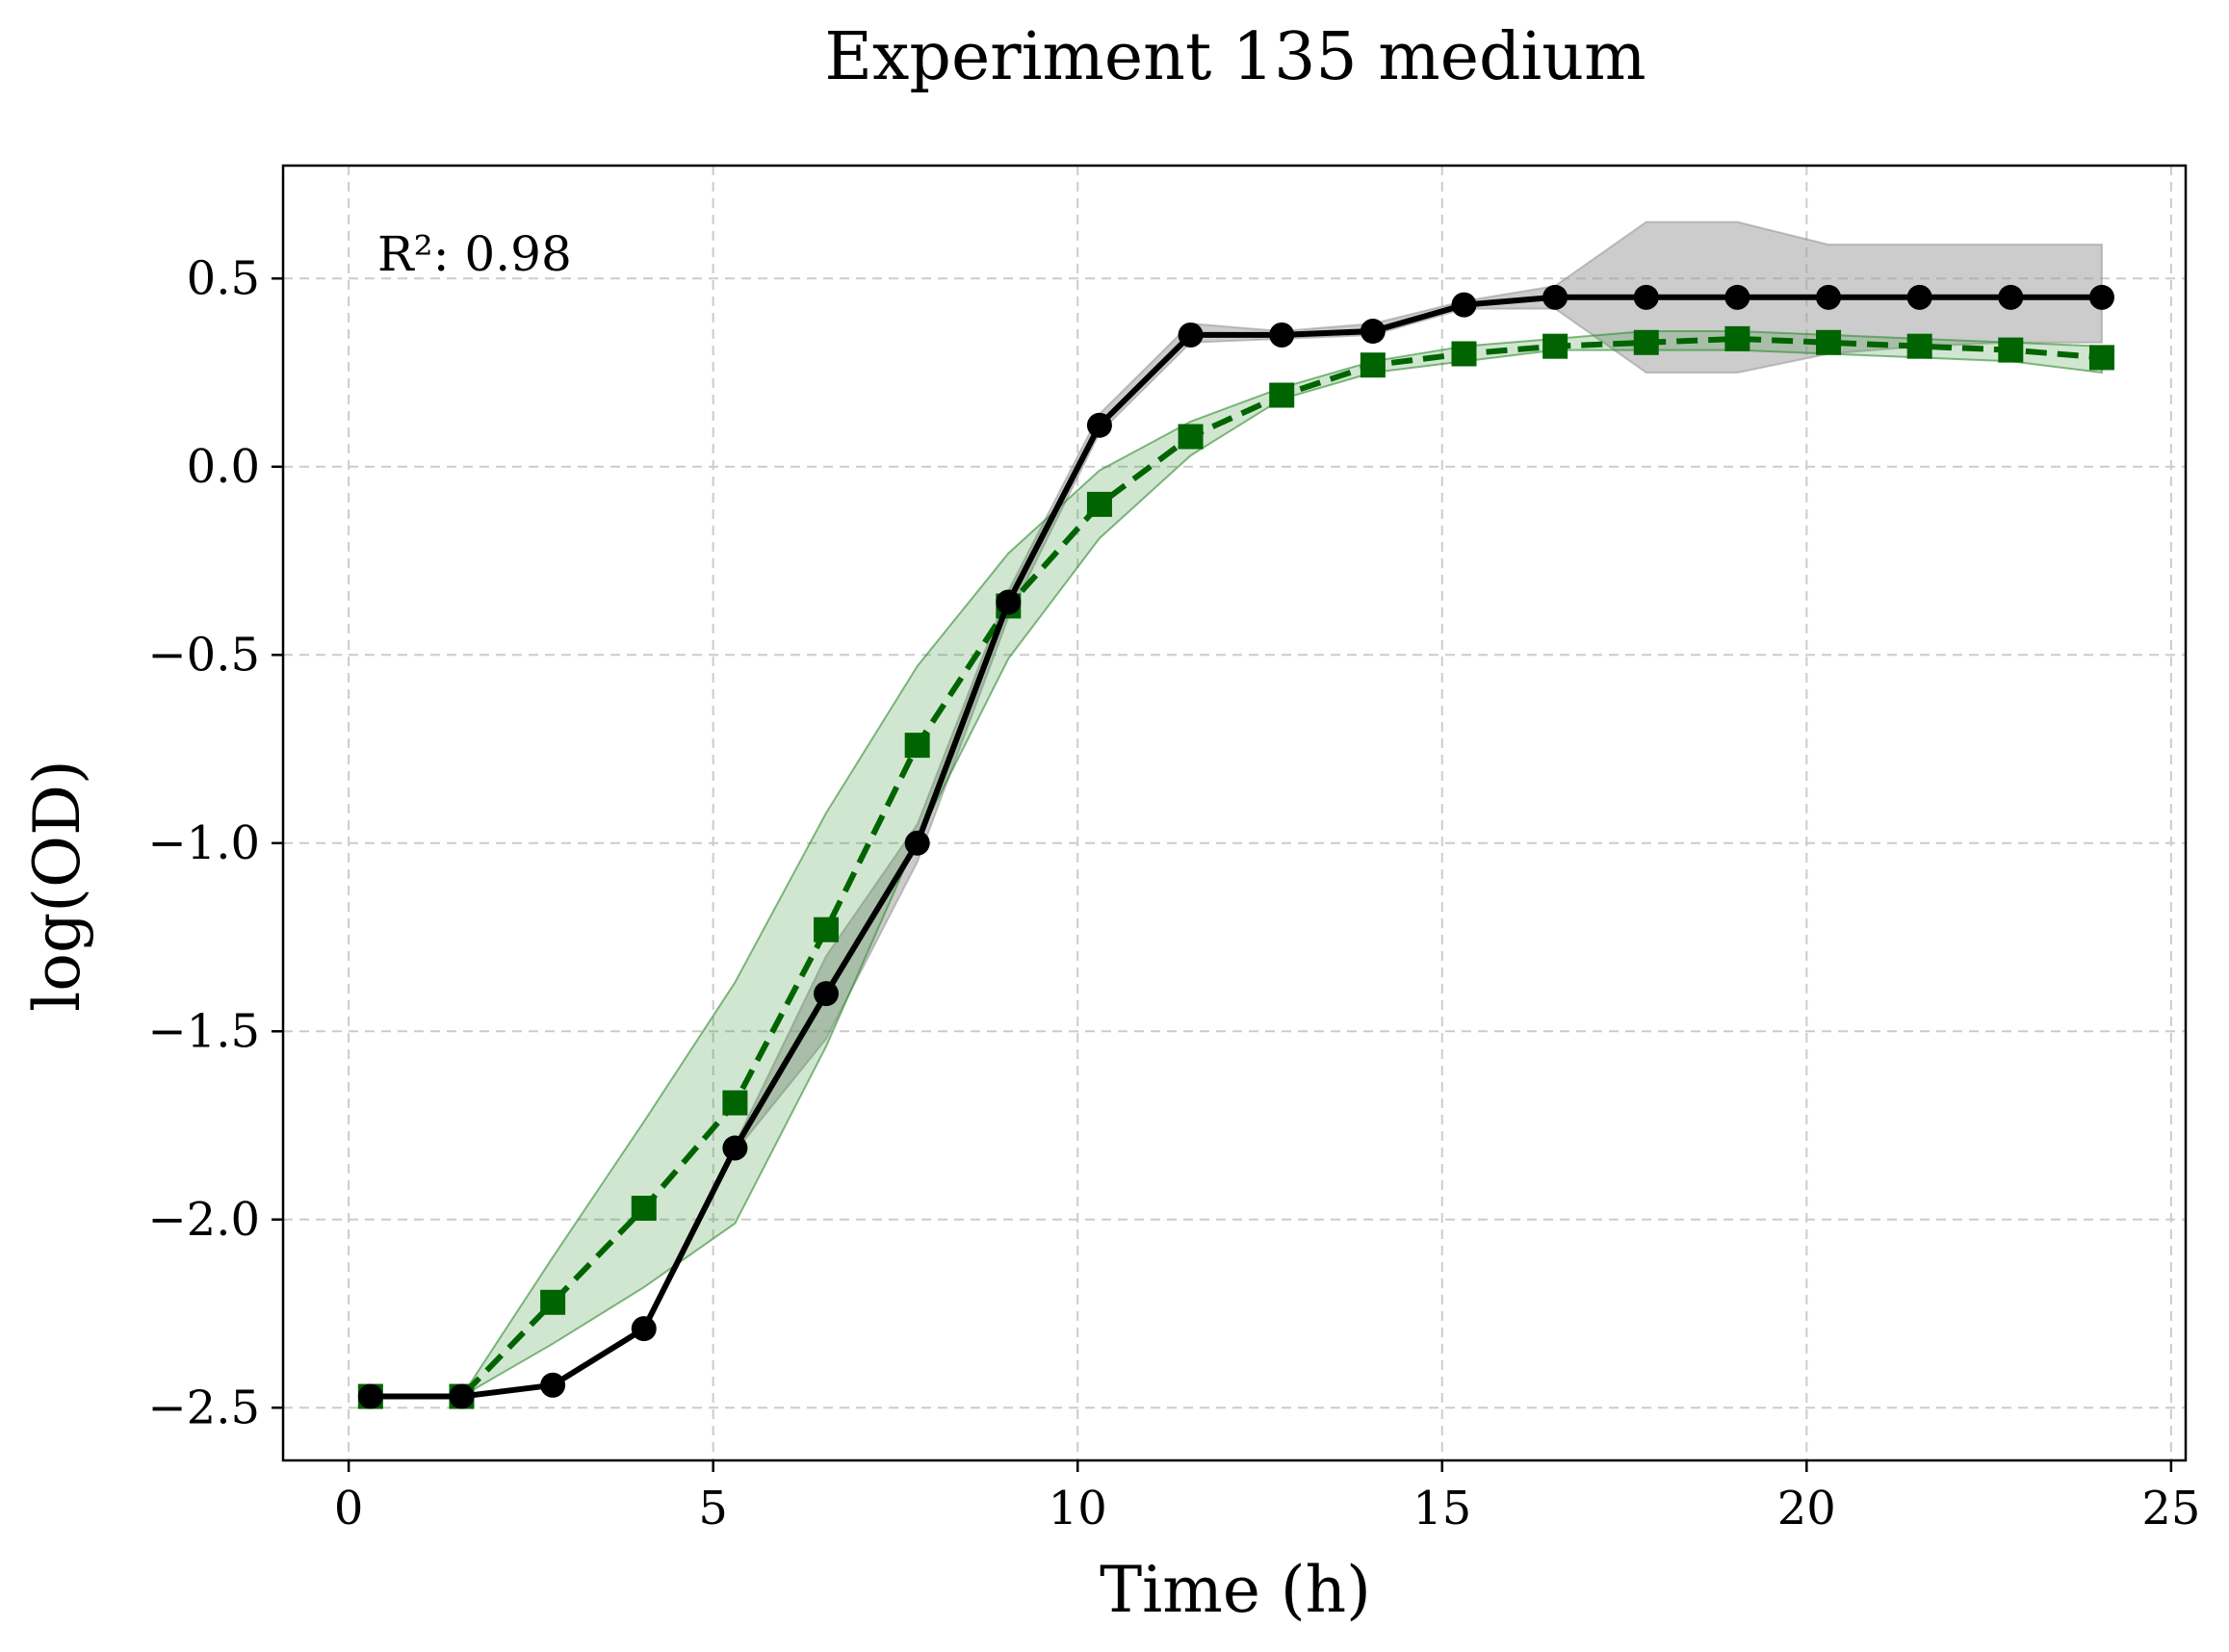  Describe the element at coordinates (1235, 57) in the screenshot. I see `chart-title: Experiment 135 medium` at that location.